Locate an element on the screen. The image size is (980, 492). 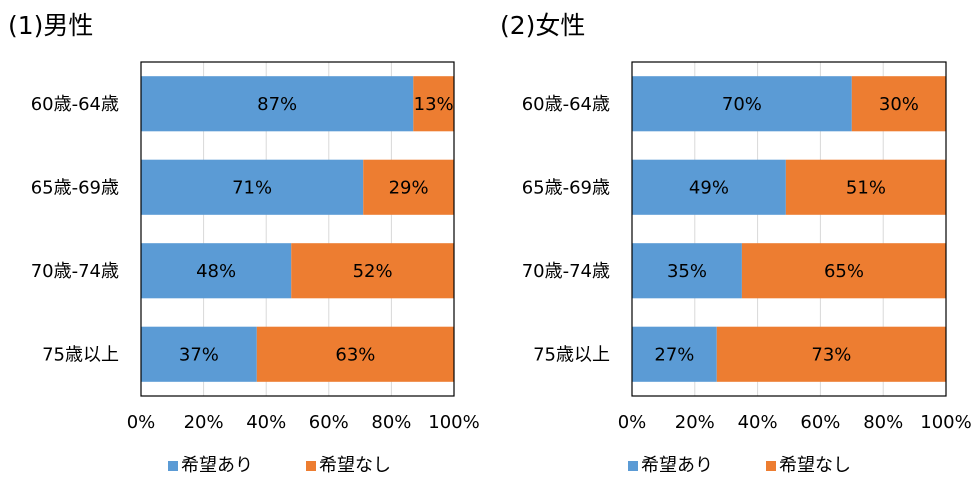
data-label: 27% is located at coordinates (674, 354).